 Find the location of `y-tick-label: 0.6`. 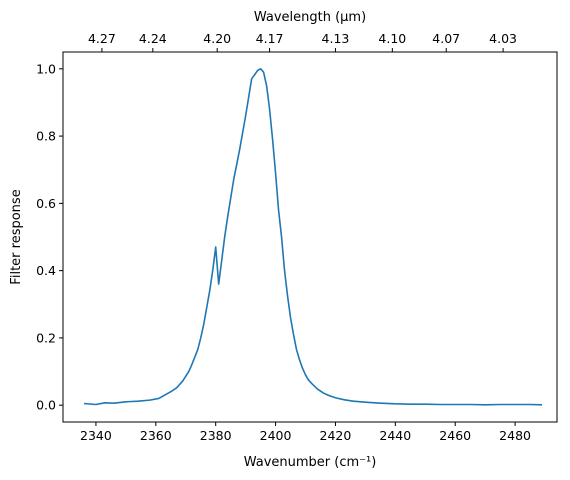

y-tick-label: 0.6 is located at coordinates (46, 203).